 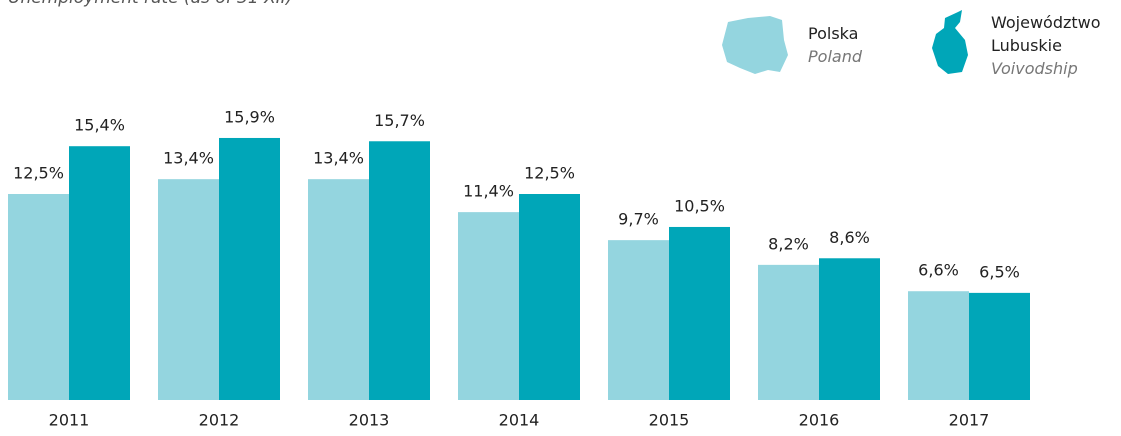 I want to click on x-tick-label: 2013, so click(x=369, y=420).